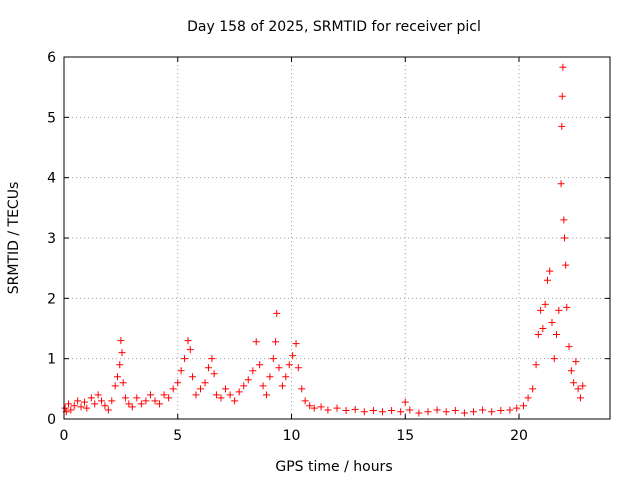  I want to click on y-tick-label: 0, so click(51, 420).